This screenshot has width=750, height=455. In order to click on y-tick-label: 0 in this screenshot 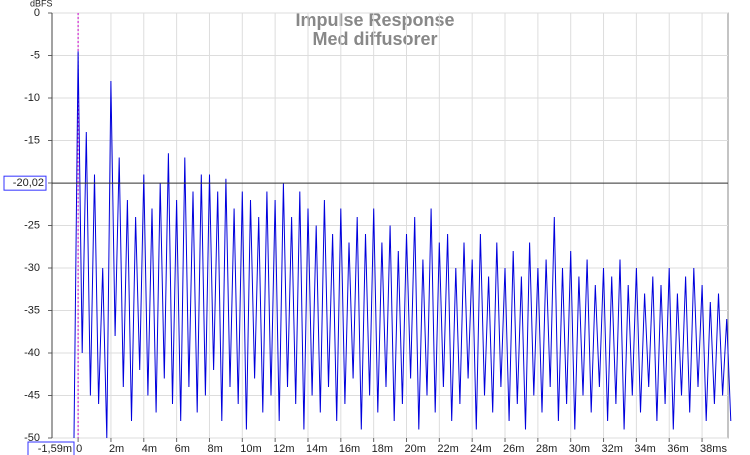, I will do `click(37, 13)`.